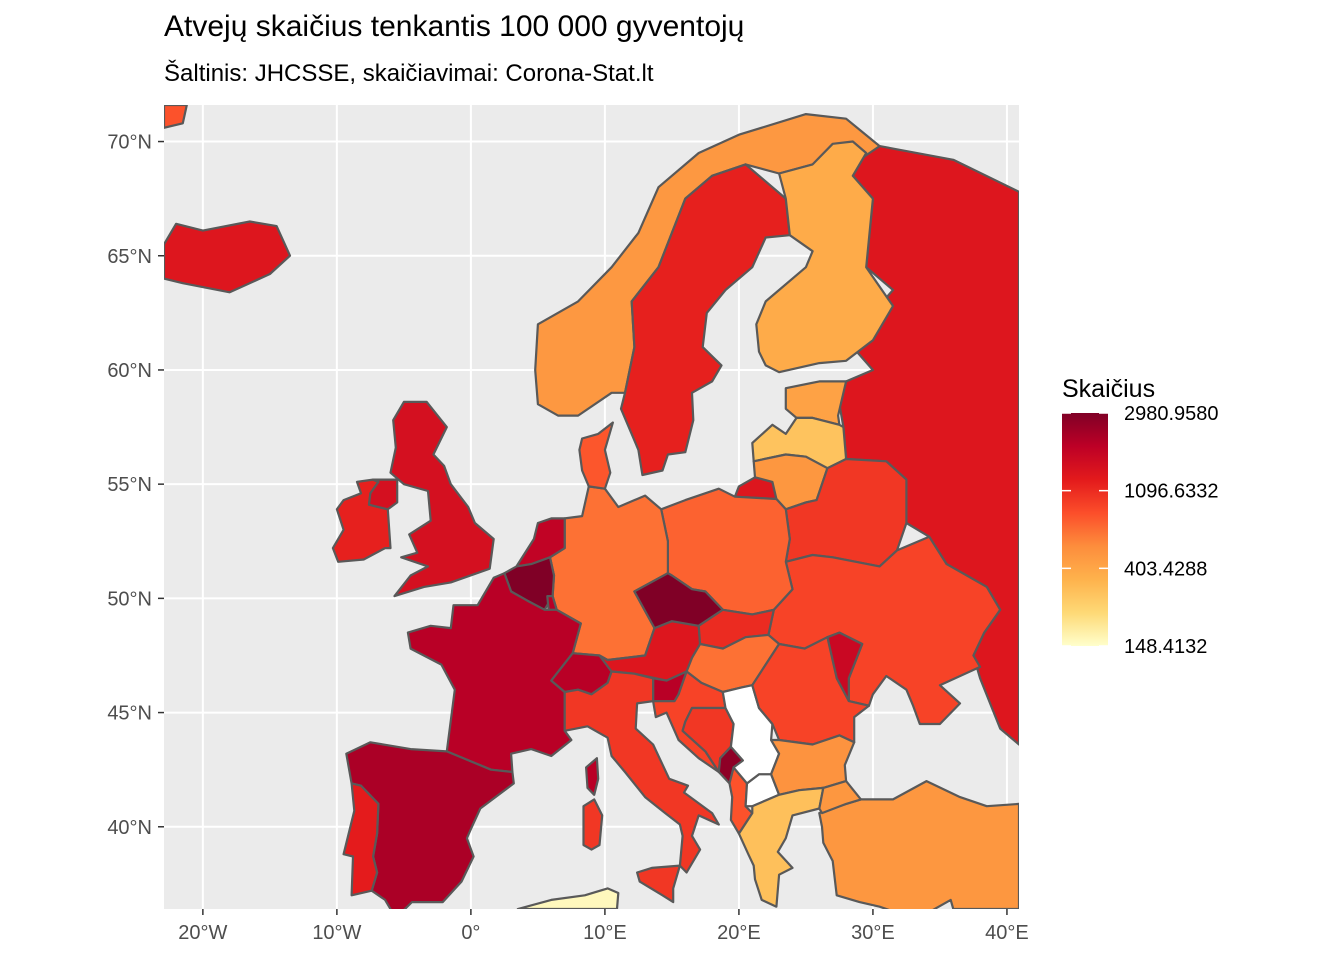 The image size is (1344, 960). I want to click on legend-break-label: 148.4132, so click(1165, 647).